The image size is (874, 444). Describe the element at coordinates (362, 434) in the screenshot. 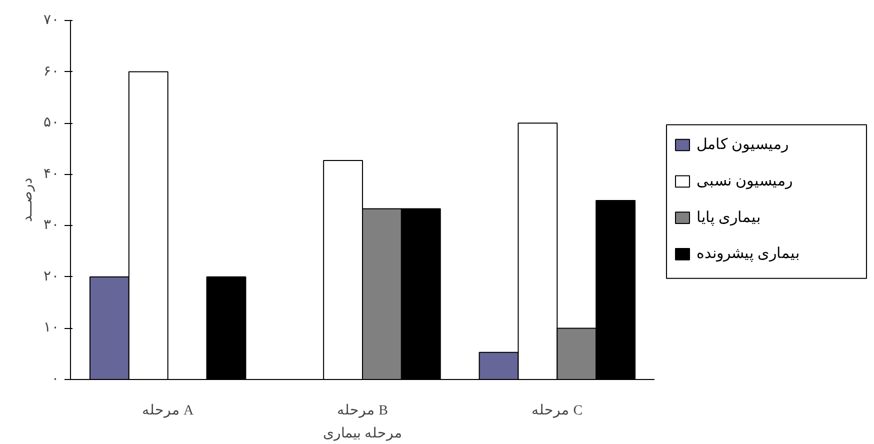

I see `x-axis-title: مرحله بیماری` at that location.